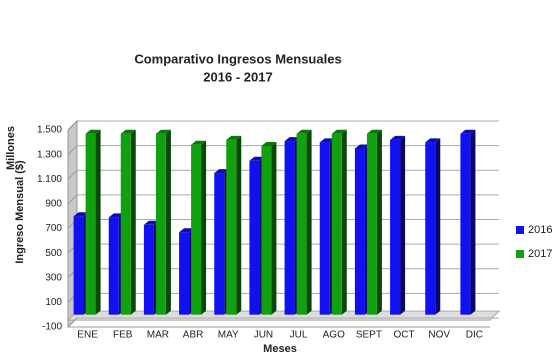  I want to click on x-tick-label: JUN, so click(263, 335).